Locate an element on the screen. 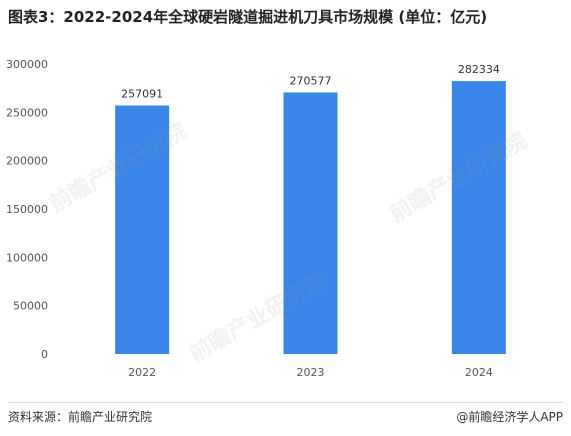 The image size is (571, 436). x-tick-label: 2024 is located at coordinates (479, 372).